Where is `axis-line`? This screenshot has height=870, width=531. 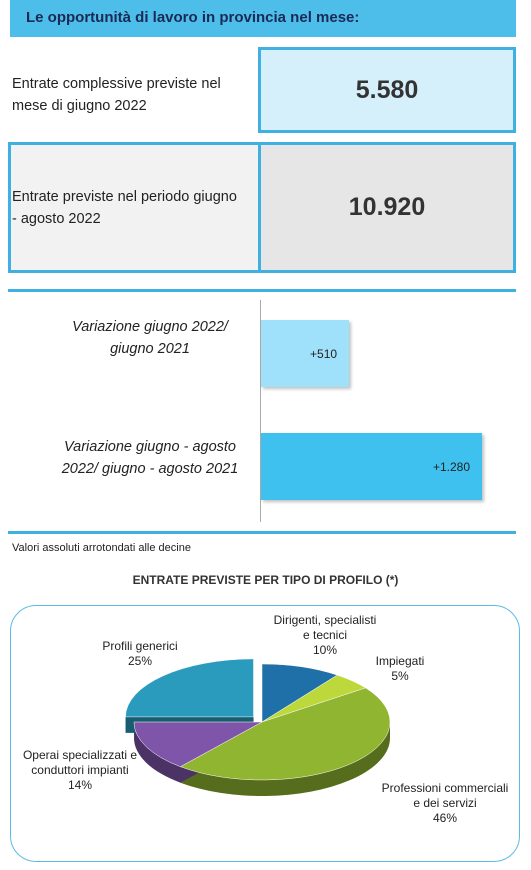
axis-line is located at coordinates (260, 411).